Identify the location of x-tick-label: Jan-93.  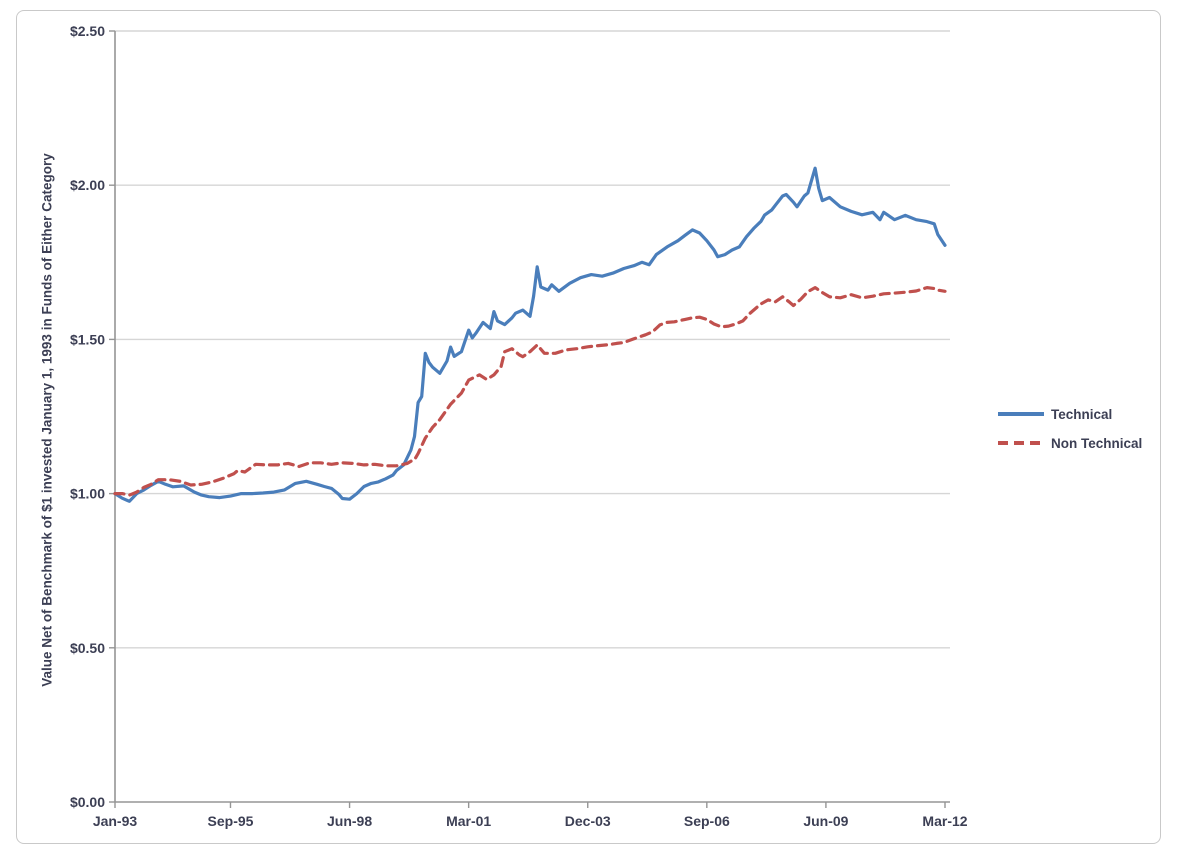
(115, 821).